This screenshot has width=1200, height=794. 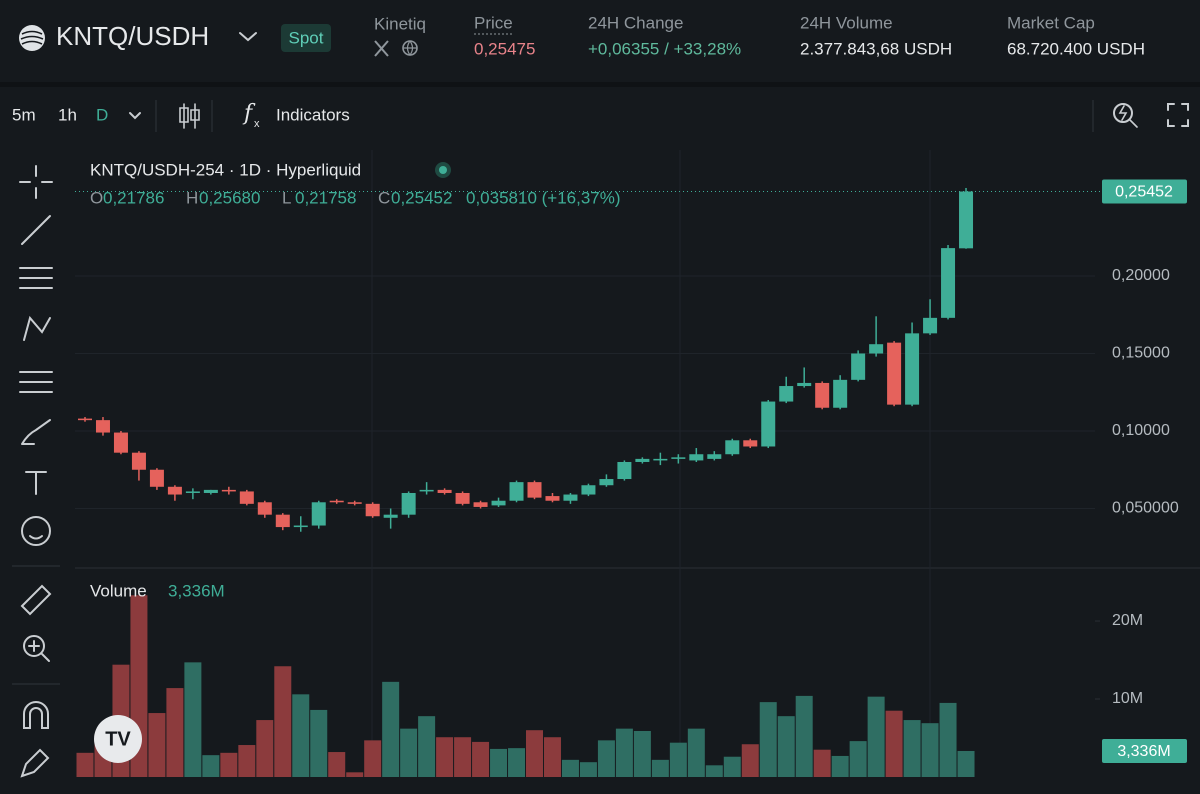 What do you see at coordinates (384, 197) in the screenshot?
I see `ohlc-key: C` at bounding box center [384, 197].